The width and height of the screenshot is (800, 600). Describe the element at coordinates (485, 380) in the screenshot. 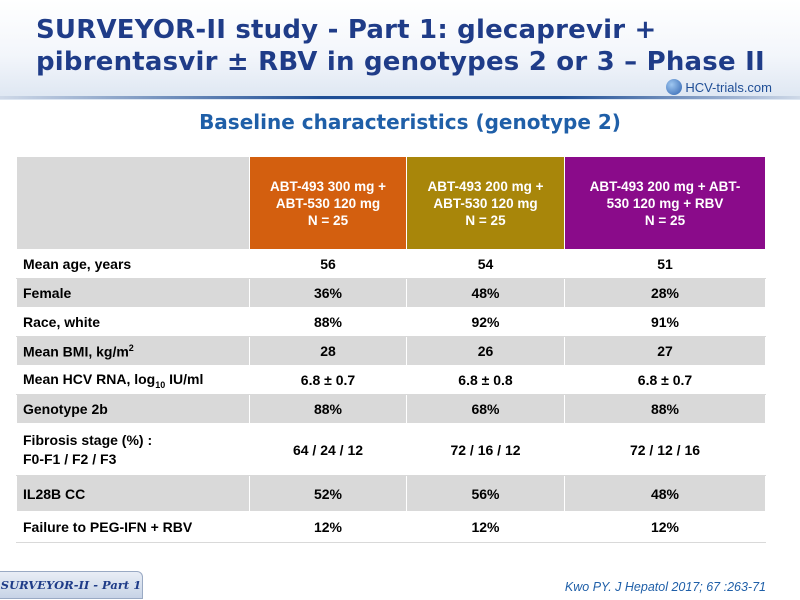

I see `table-cell: 6.8 ± 0.8` at that location.